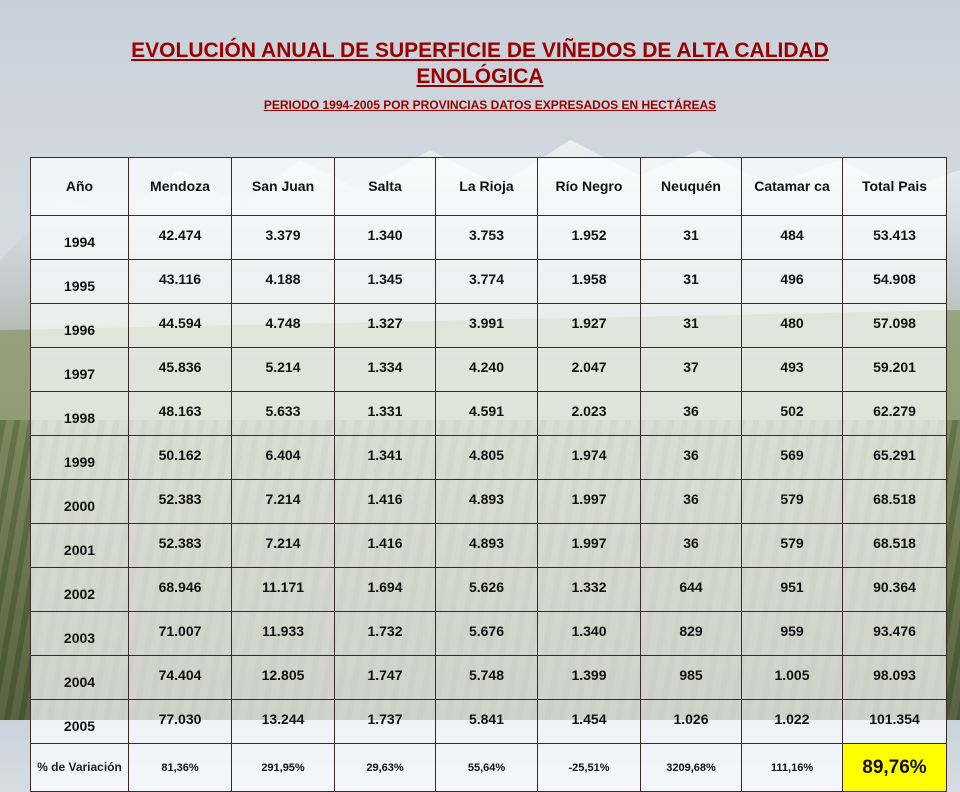 Image resolution: width=960 pixels, height=792 pixels. What do you see at coordinates (894, 325) in the screenshot?
I see `value-cell: 57.098` at bounding box center [894, 325].